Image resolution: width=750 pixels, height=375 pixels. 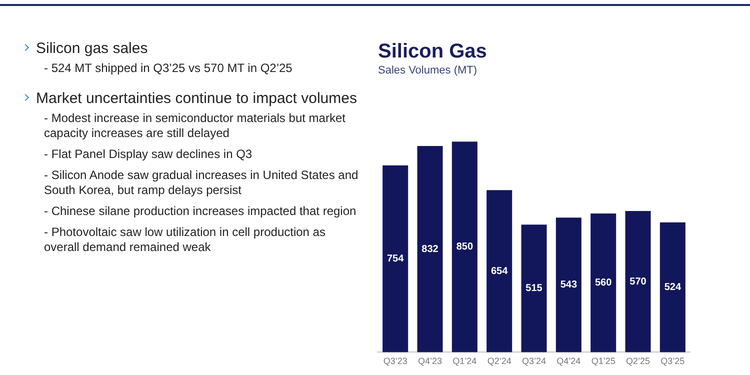 I want to click on x-tick-label: Q2’25, so click(x=638, y=361).